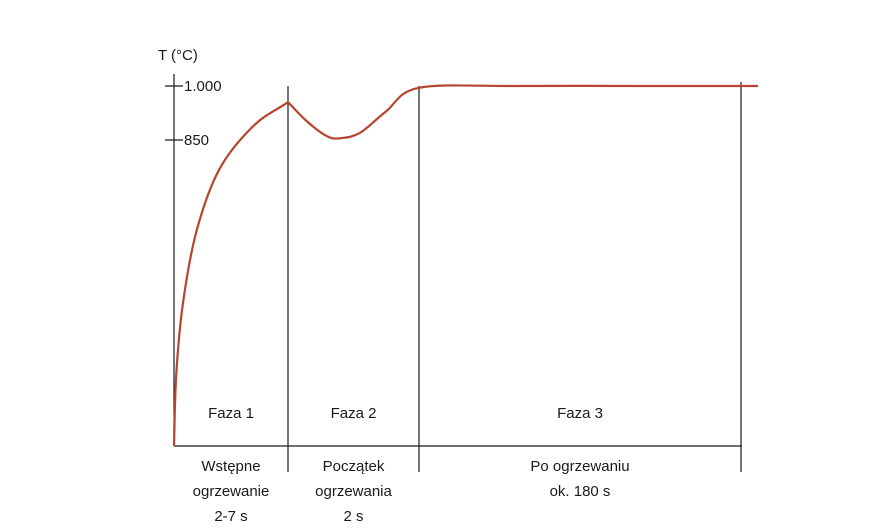  What do you see at coordinates (178, 55) in the screenshot?
I see `y-axis-label: T (°C)` at bounding box center [178, 55].